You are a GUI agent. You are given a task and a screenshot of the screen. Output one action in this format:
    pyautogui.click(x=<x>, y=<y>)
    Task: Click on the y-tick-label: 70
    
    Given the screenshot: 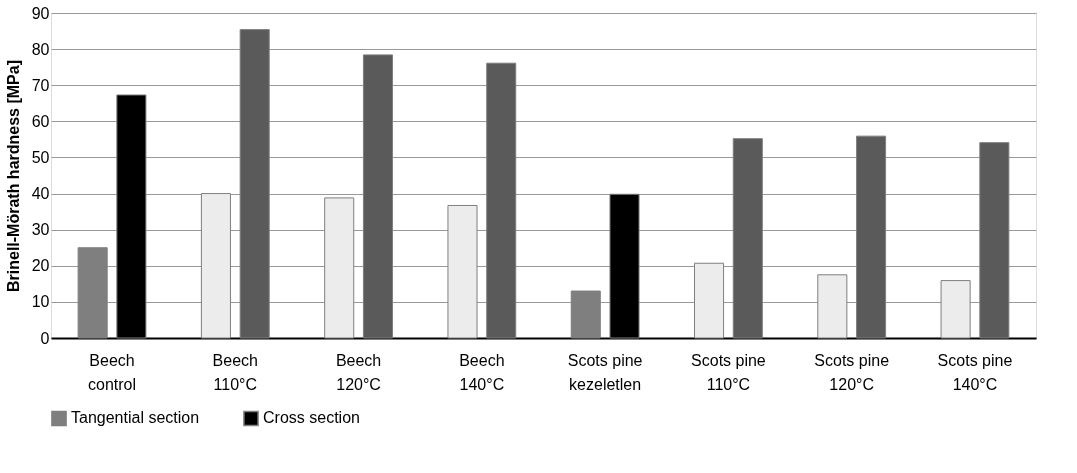 What is the action you would take?
    pyautogui.click(x=40, y=85)
    